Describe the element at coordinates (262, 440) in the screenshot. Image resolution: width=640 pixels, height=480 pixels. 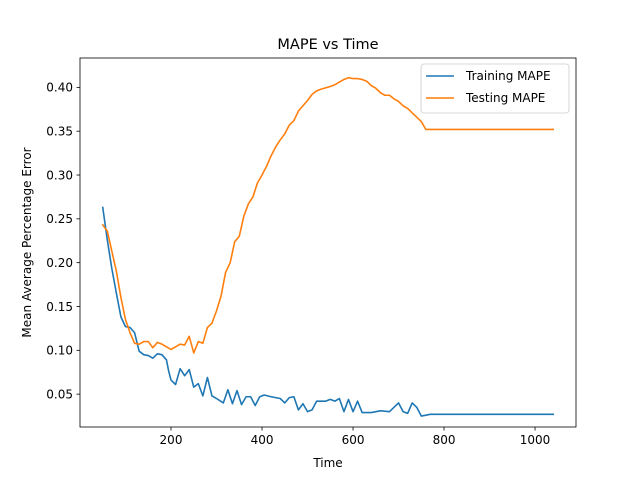
I see `x-tick-label: 400` at that location.